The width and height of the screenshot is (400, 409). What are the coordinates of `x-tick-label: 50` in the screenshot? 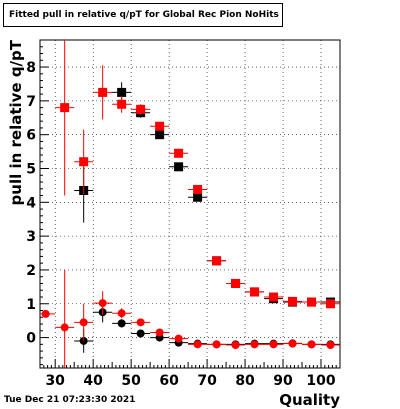 It's located at (131, 381).